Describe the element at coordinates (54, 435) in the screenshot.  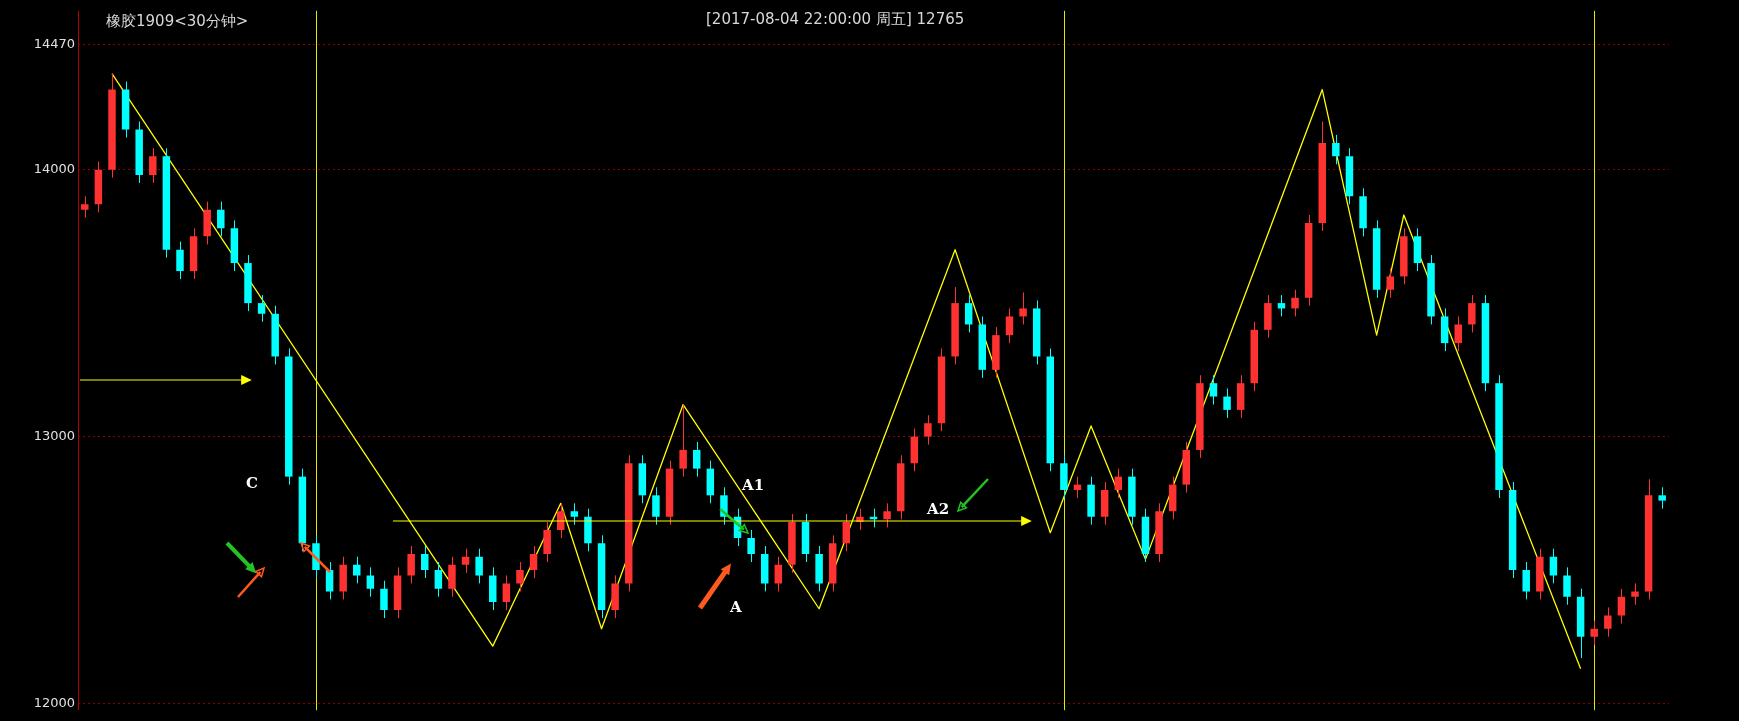
I see `y-tick-label: 13000` at that location.